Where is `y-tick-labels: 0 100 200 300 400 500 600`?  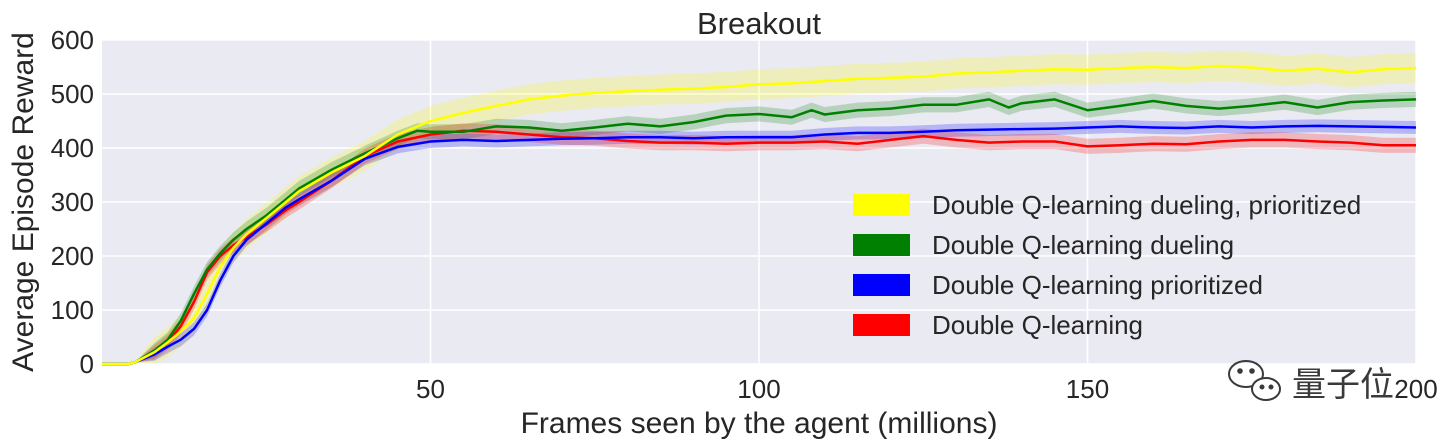
y-tick-labels: 0 100 200 300 400 500 600 is located at coordinates (72, 202).